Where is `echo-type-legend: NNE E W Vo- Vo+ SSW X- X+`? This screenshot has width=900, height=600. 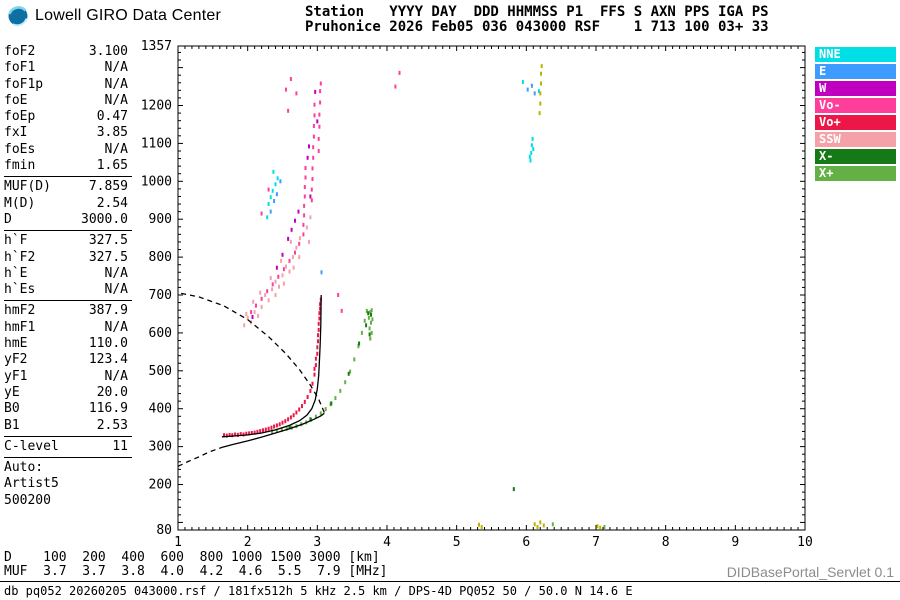
echo-type-legend: NNE E W Vo- Vo+ SSW X- X+ is located at coordinates (855, 115).